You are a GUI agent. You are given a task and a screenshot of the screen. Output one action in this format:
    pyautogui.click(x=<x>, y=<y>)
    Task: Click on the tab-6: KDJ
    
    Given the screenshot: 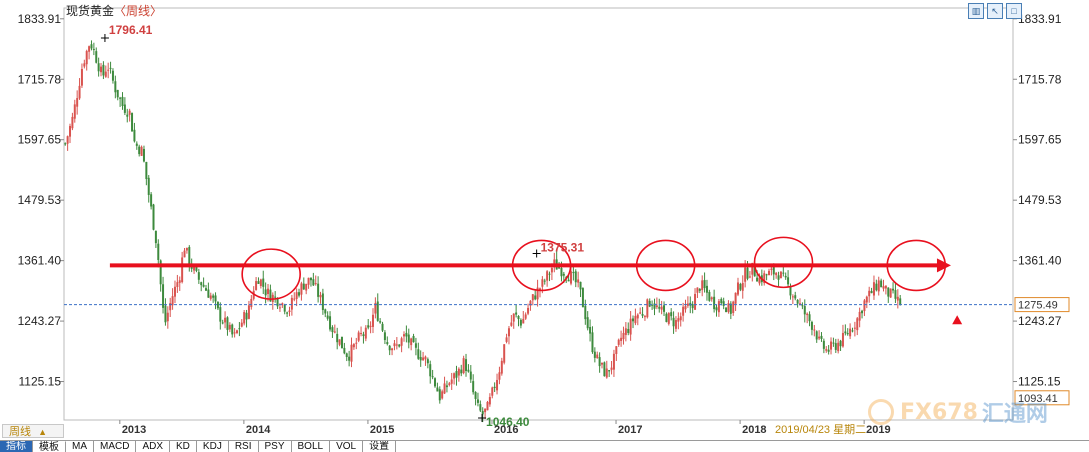 What is the action you would take?
    pyautogui.click(x=213, y=446)
    